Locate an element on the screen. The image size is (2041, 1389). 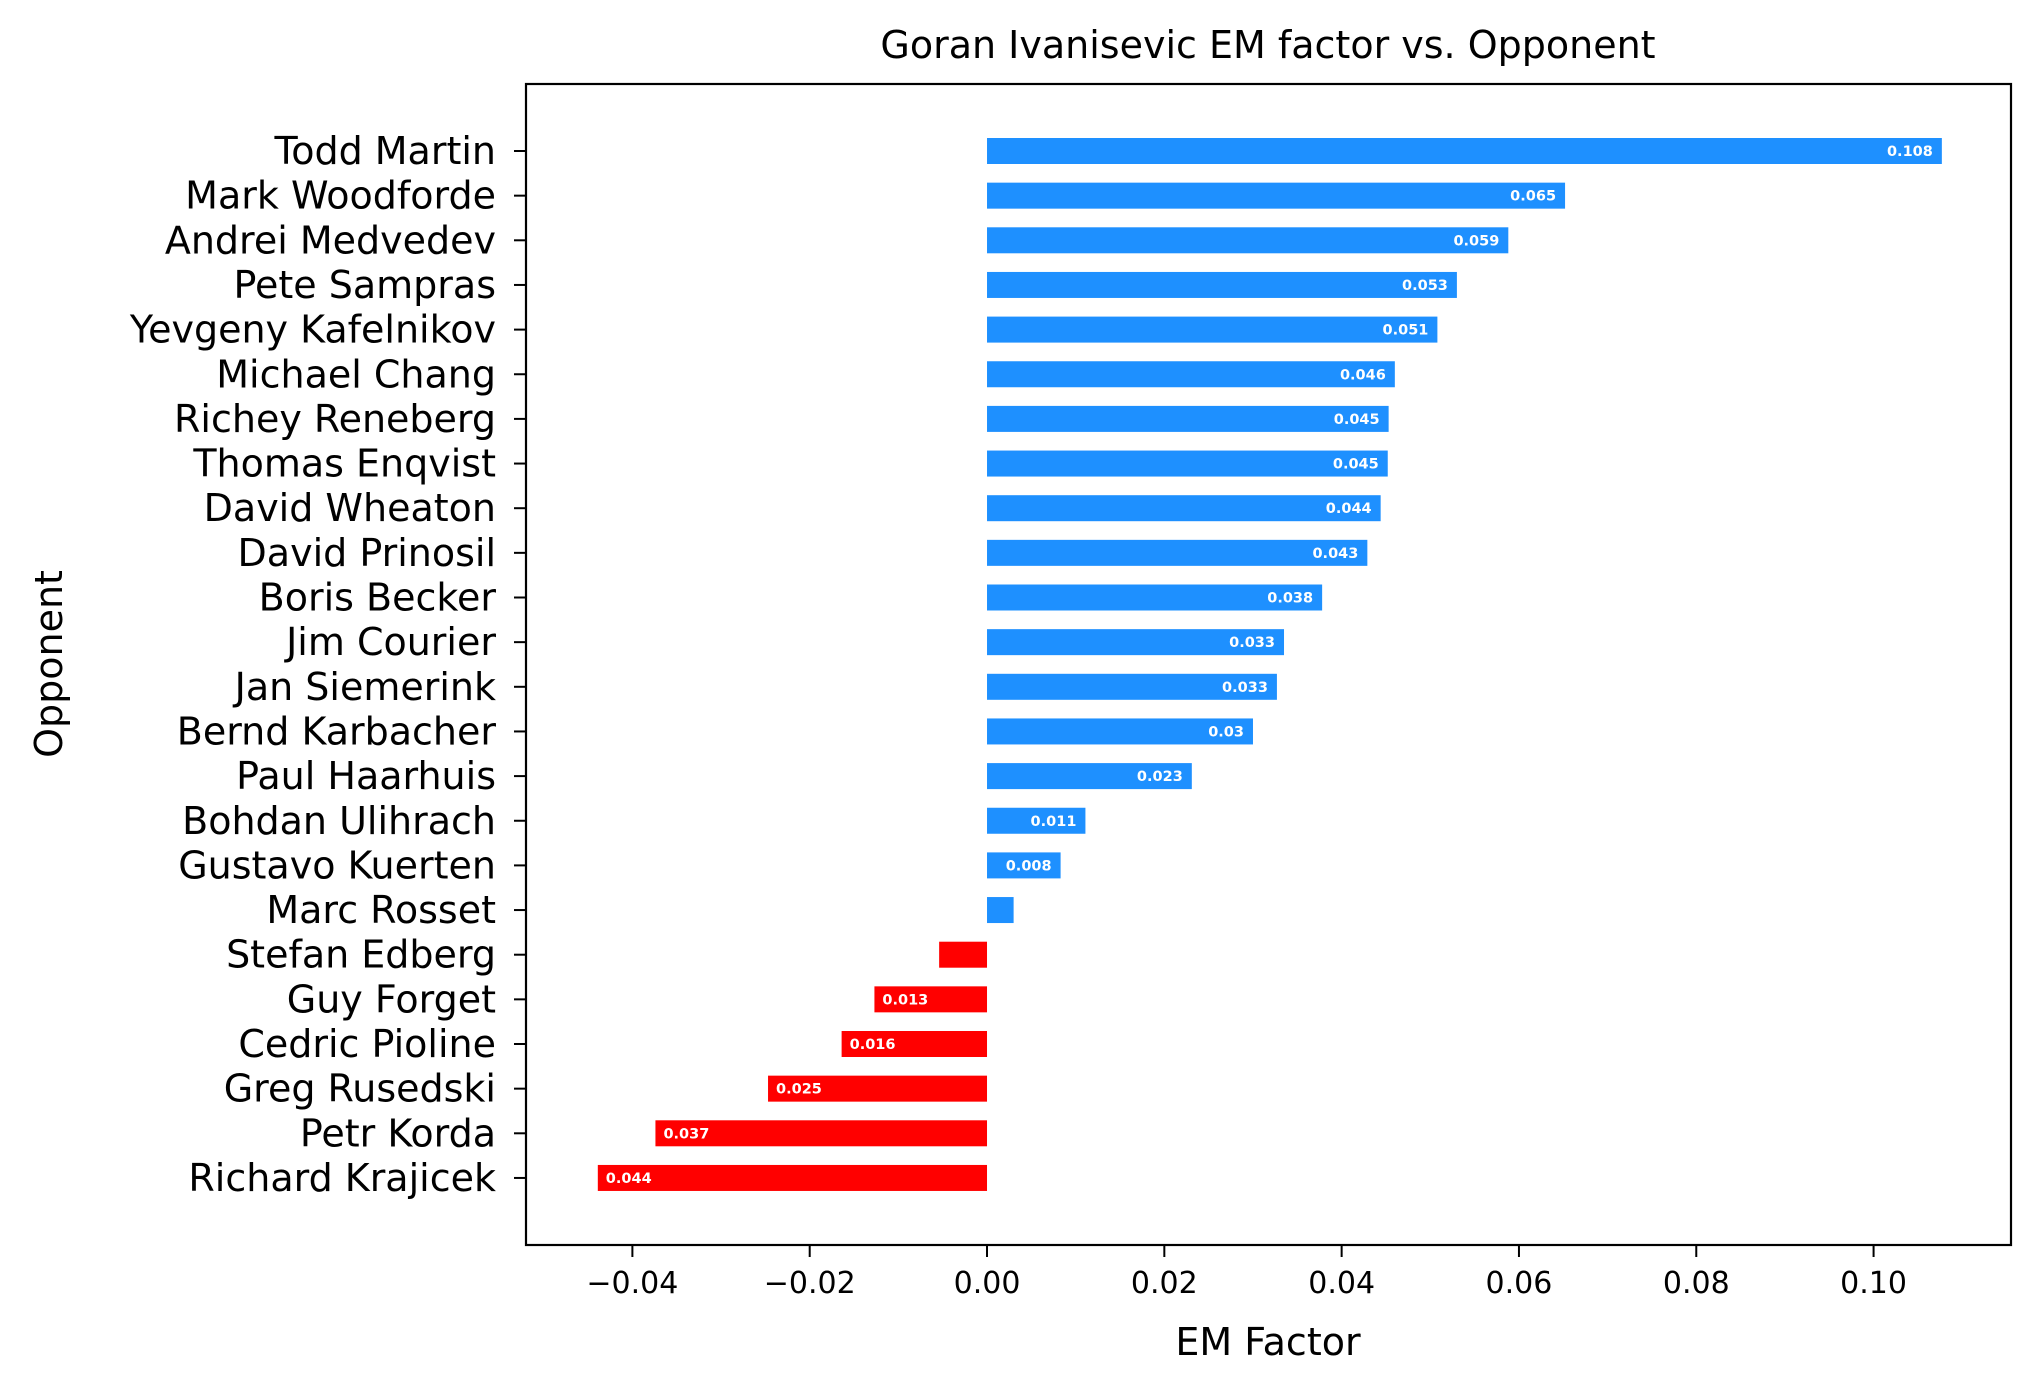
bar-guy-forget is located at coordinates (931, 999).